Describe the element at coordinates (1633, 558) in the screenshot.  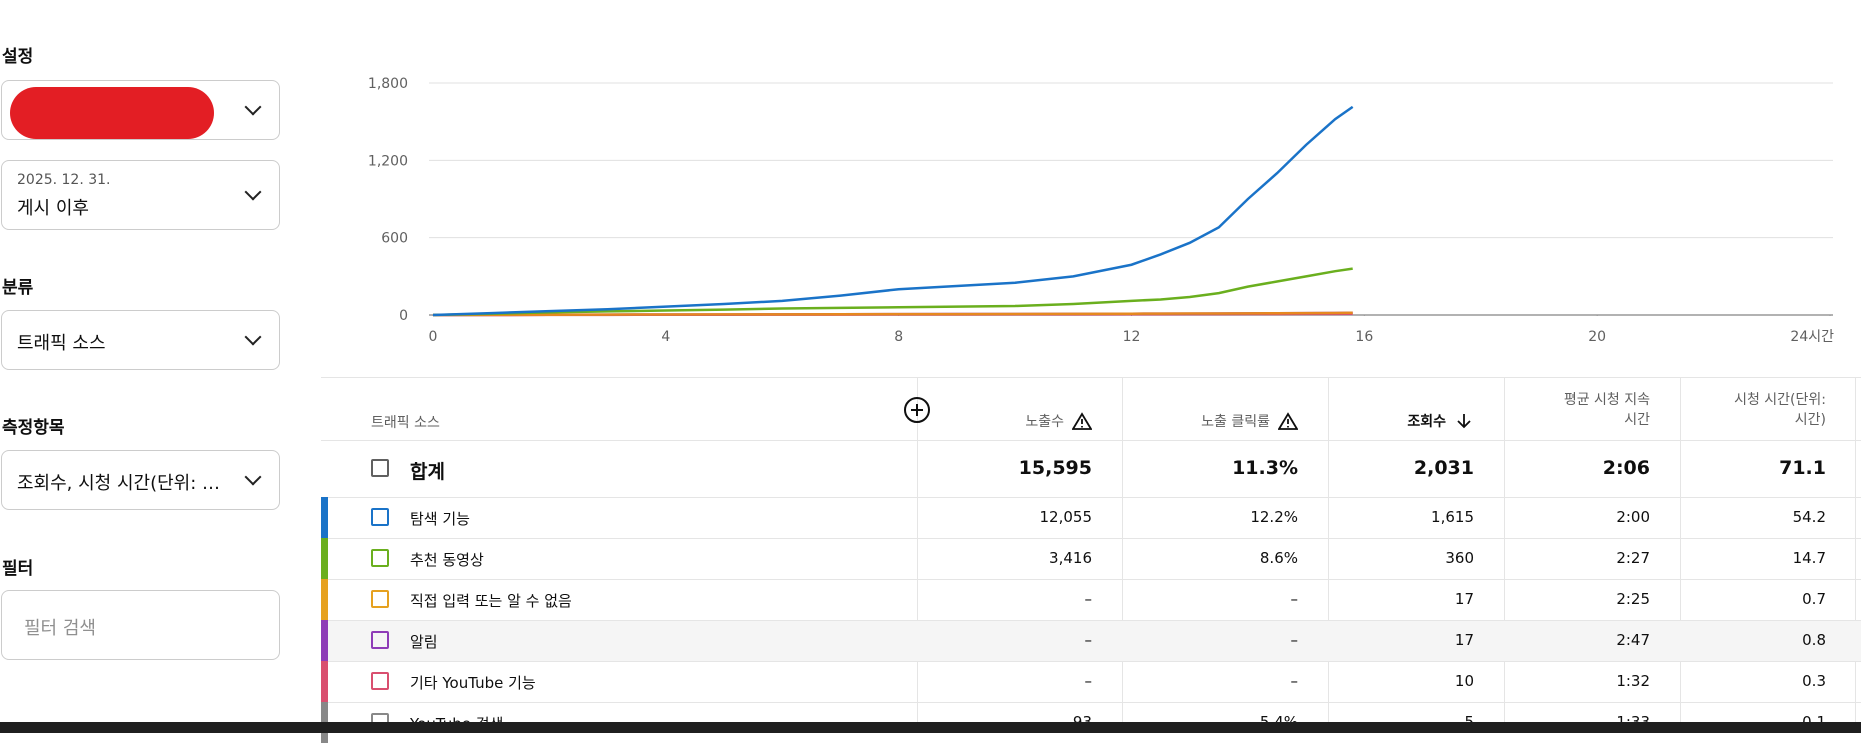
I see `row-cell: 2:27` at that location.